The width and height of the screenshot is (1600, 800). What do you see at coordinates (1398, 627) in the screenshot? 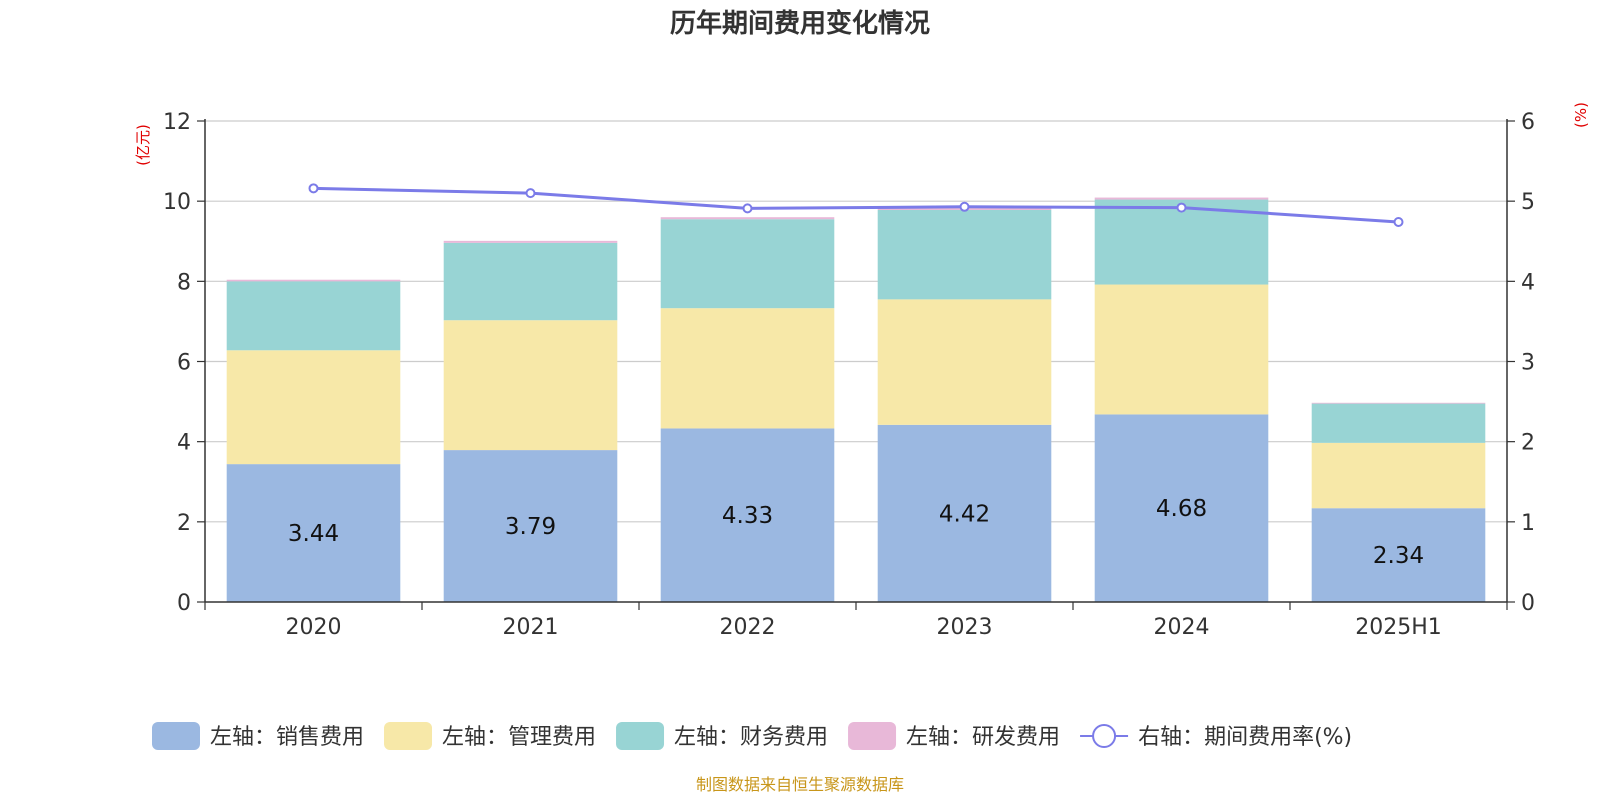
I see `x-axis-tick-label: 2025H1` at bounding box center [1398, 627].